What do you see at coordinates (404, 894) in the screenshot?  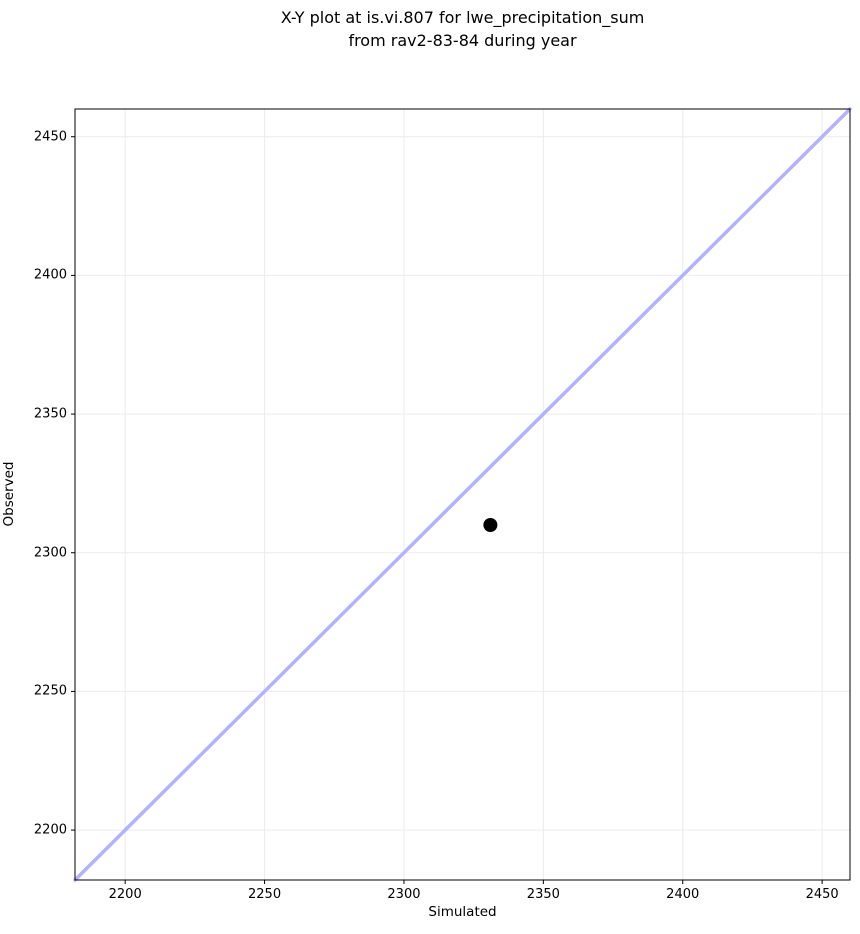 I see `x-tick-label: 2300` at bounding box center [404, 894].